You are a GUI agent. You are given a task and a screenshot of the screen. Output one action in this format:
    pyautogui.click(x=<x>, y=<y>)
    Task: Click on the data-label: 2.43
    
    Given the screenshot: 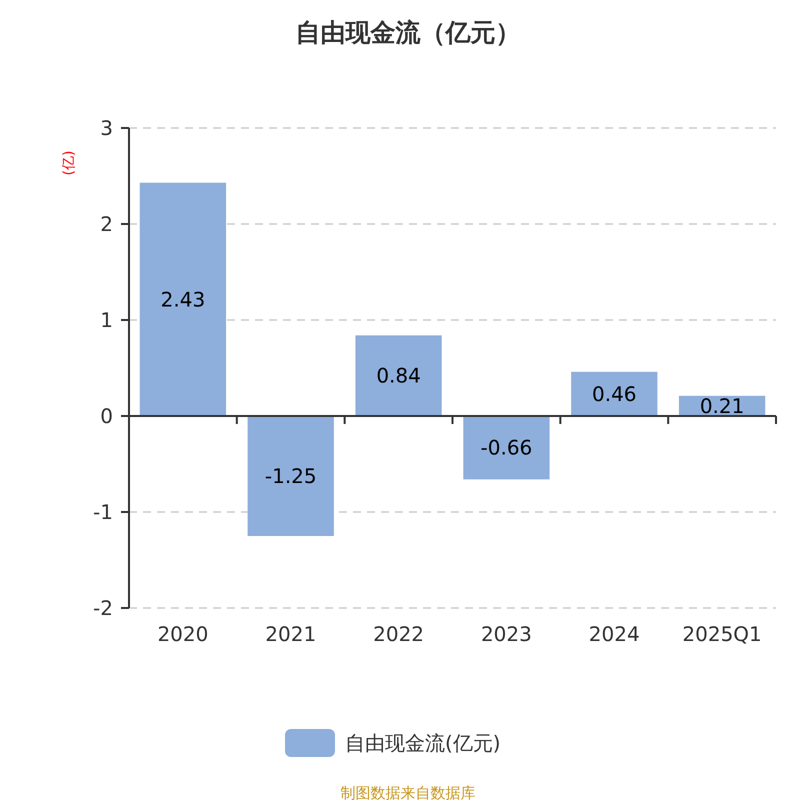 What is the action you would take?
    pyautogui.click(x=183, y=299)
    